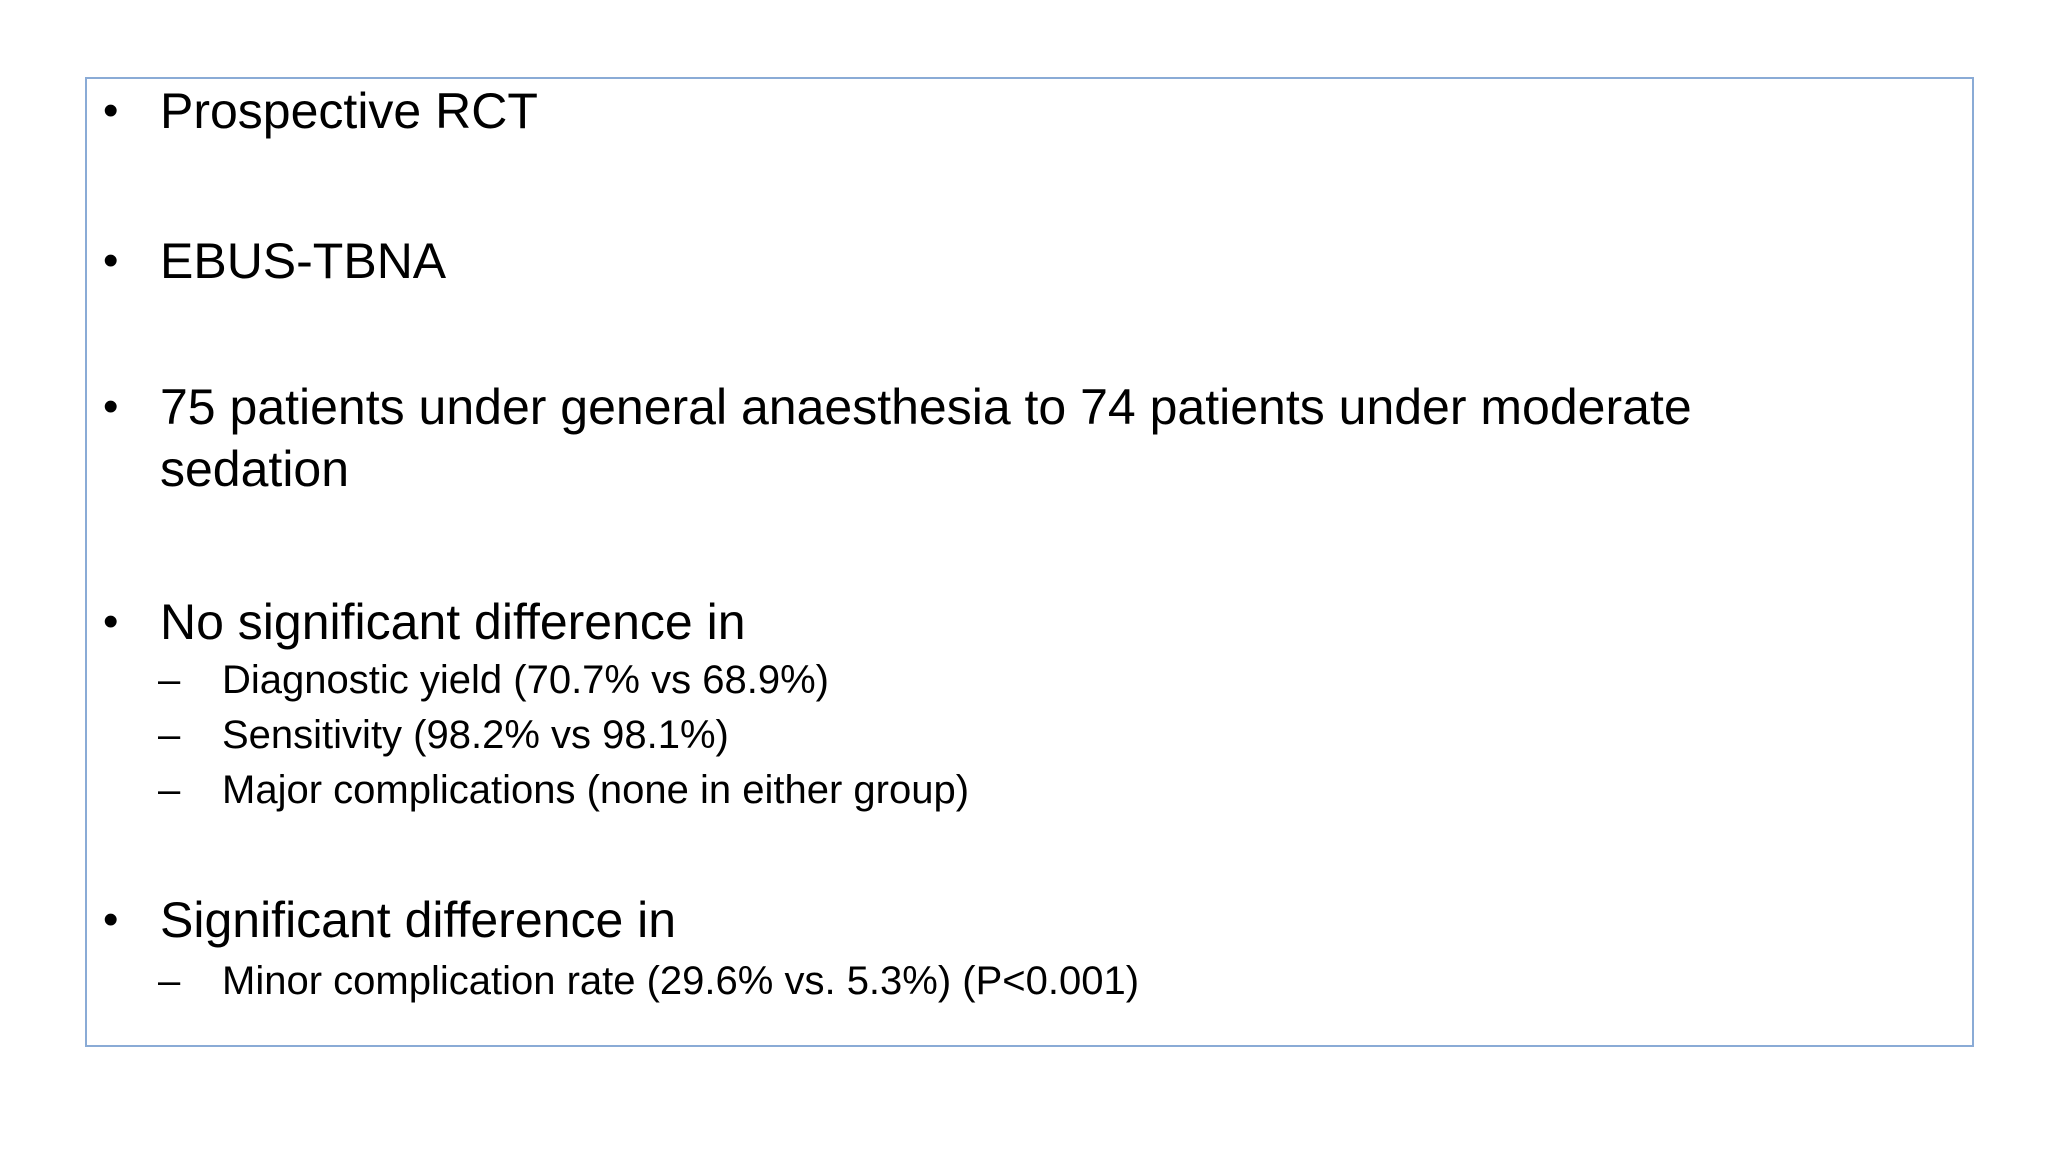 Image resolution: width=2048 pixels, height=1152 pixels. Describe the element at coordinates (475, 735) in the screenshot. I see `sub-bullet-text: Sensitivity (98.2% vs 98.1%)` at that location.